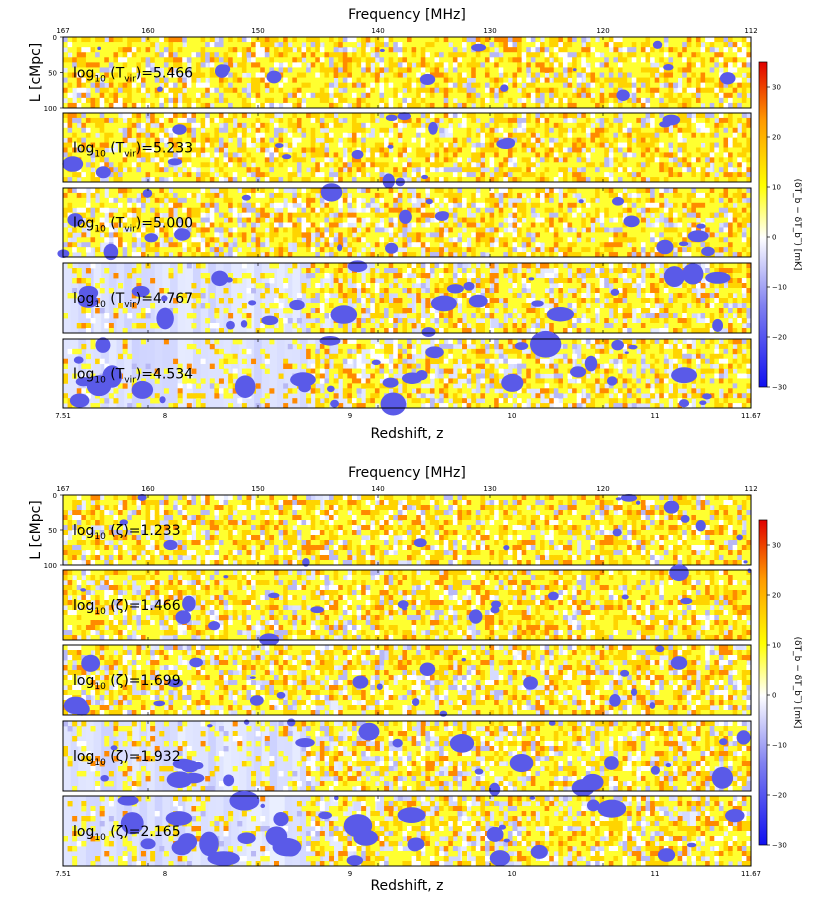  What do you see at coordinates (407, 150) in the screenshot?
I see `panel-2: log10 (Tvir)=5.233` at bounding box center [407, 150].